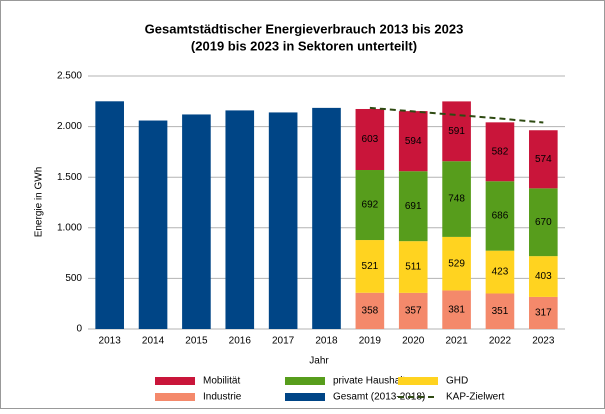 This screenshot has width=605, height=414. I want to click on data-label: 403, so click(543, 276).